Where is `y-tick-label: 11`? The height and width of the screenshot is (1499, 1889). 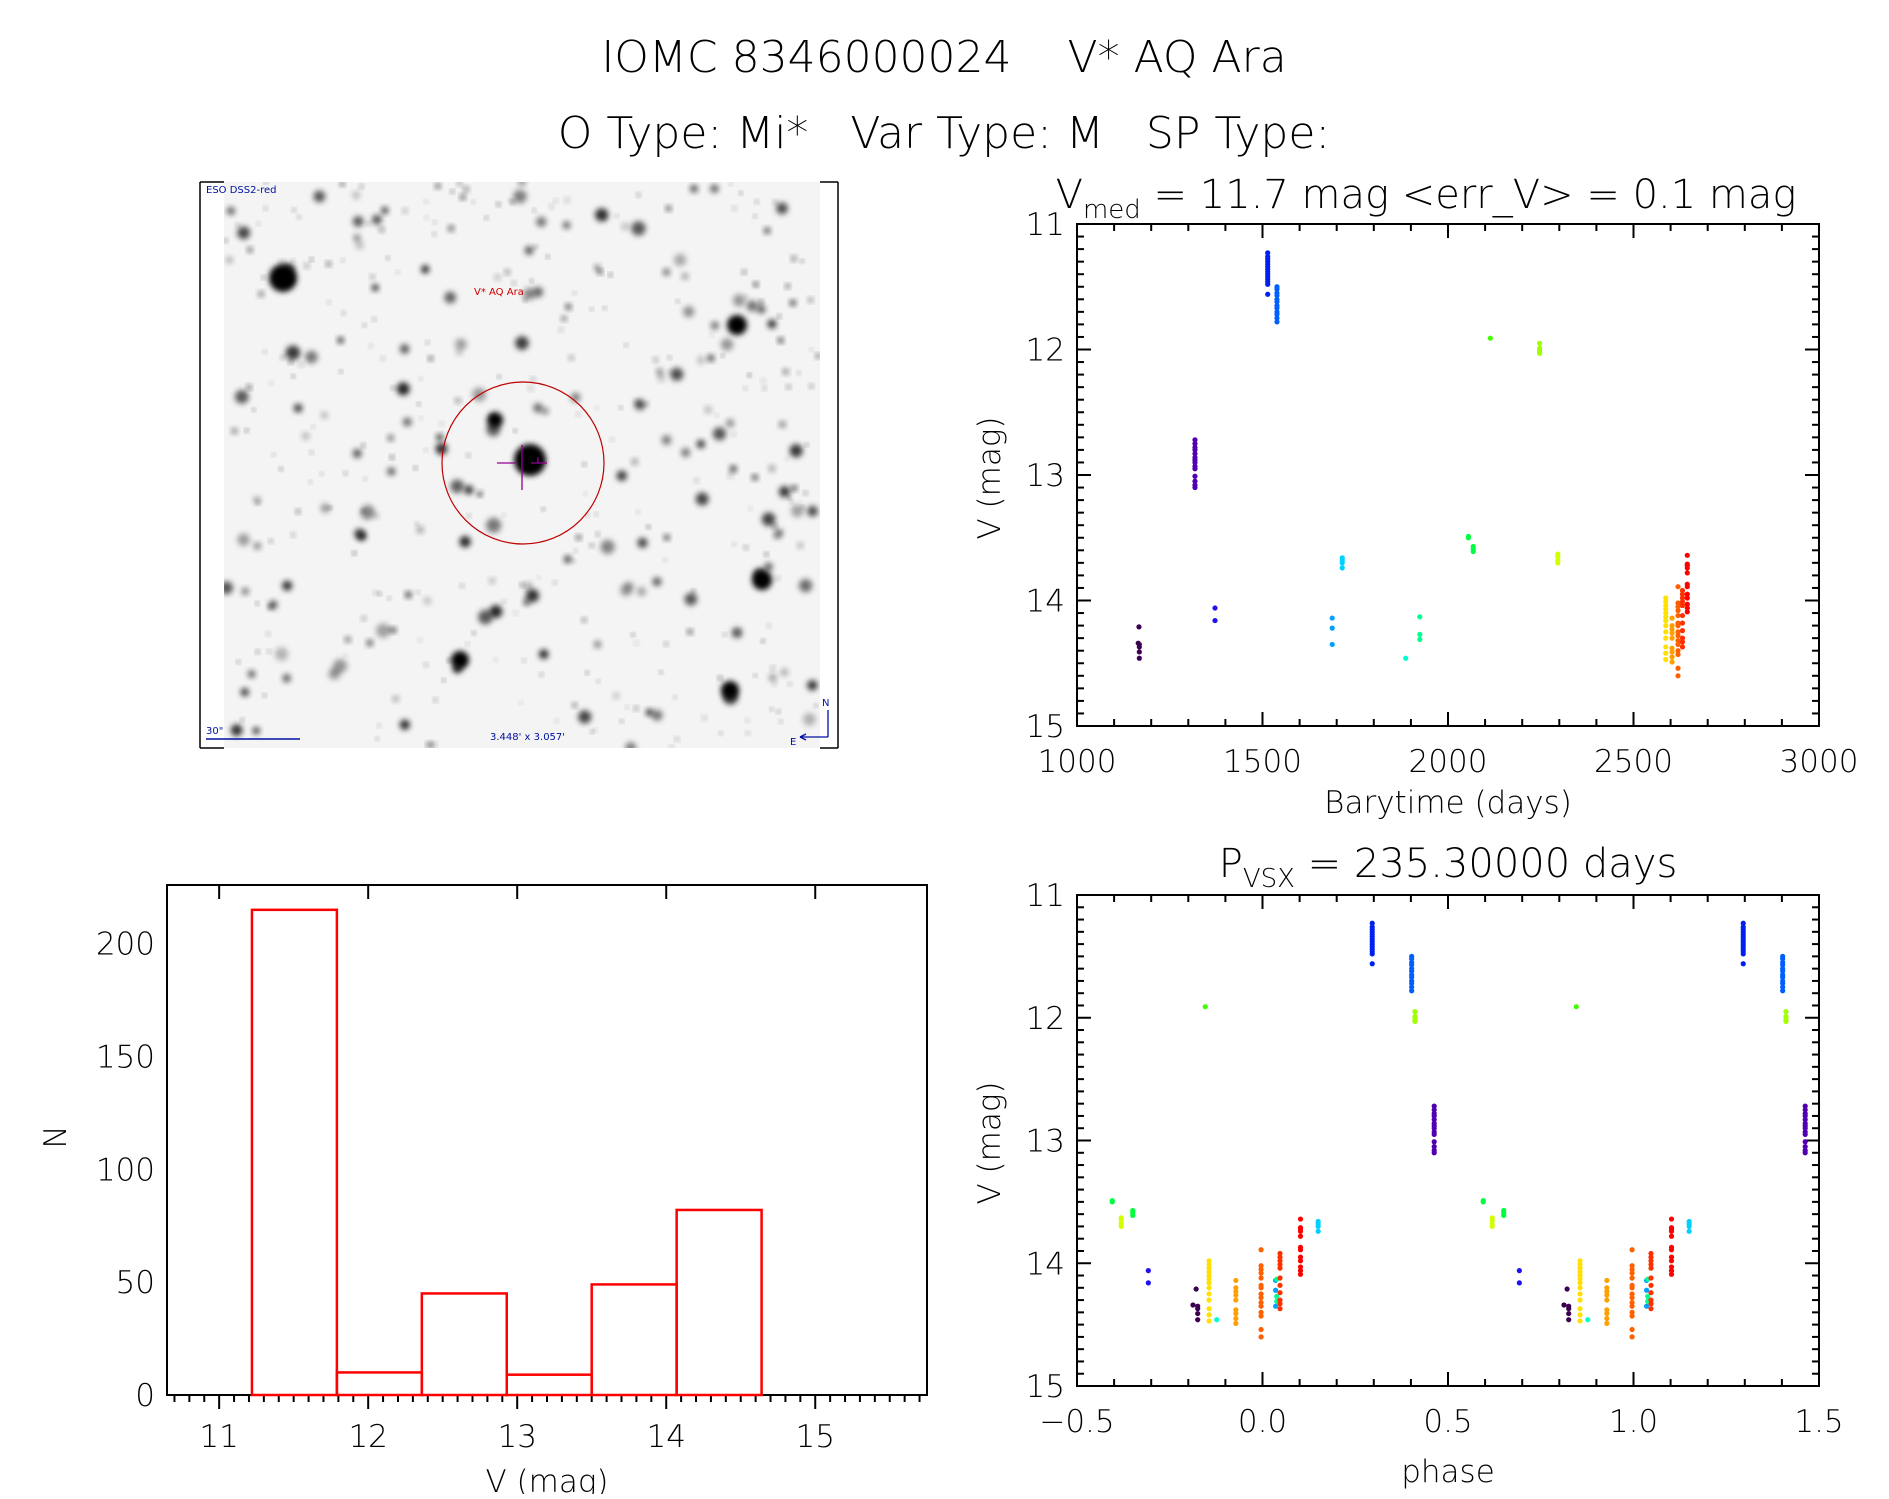 y-tick-label: 11 is located at coordinates (1045, 225).